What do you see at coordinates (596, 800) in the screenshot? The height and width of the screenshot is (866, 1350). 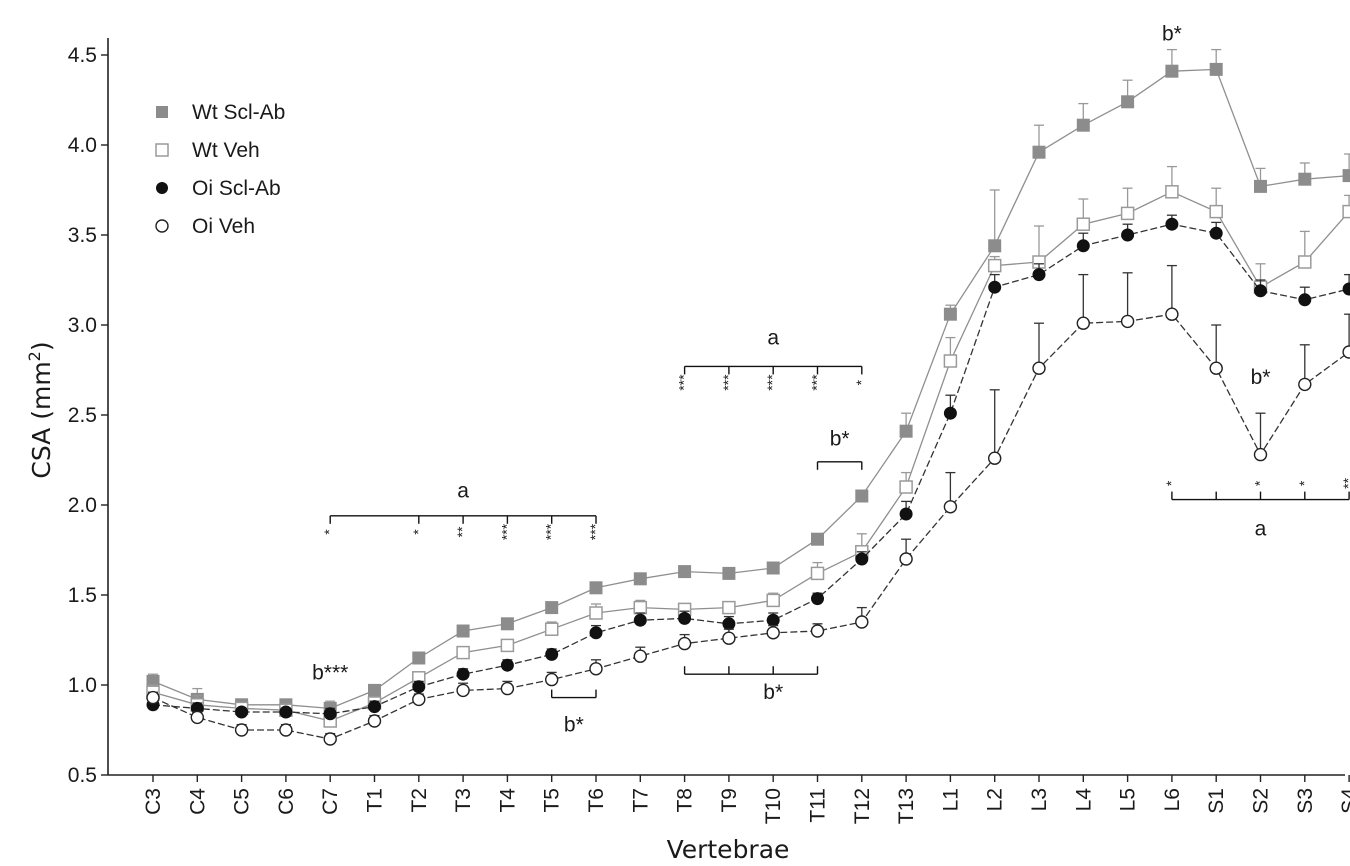 I see `x-tick-label: T6` at bounding box center [596, 800].